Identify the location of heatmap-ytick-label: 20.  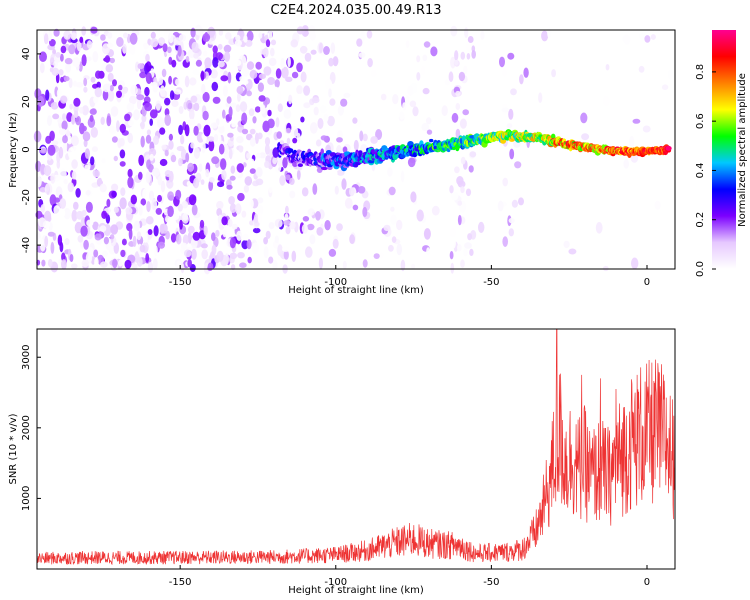
(26, 101).